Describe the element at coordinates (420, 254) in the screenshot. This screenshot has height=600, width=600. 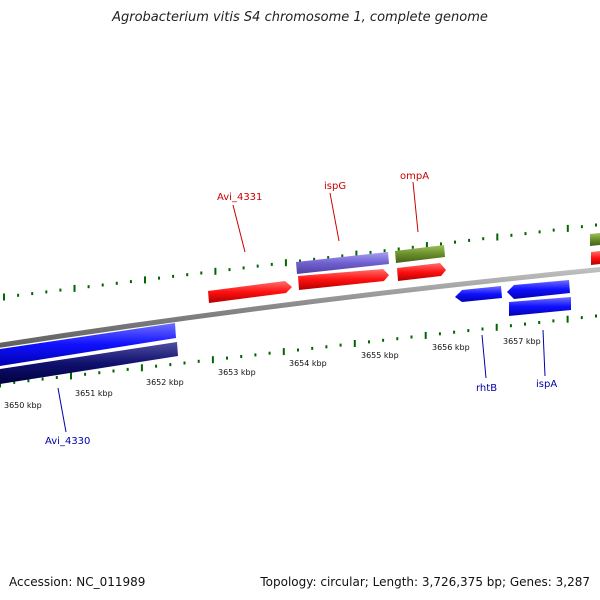
I see `gene-ompA-feature` at that location.